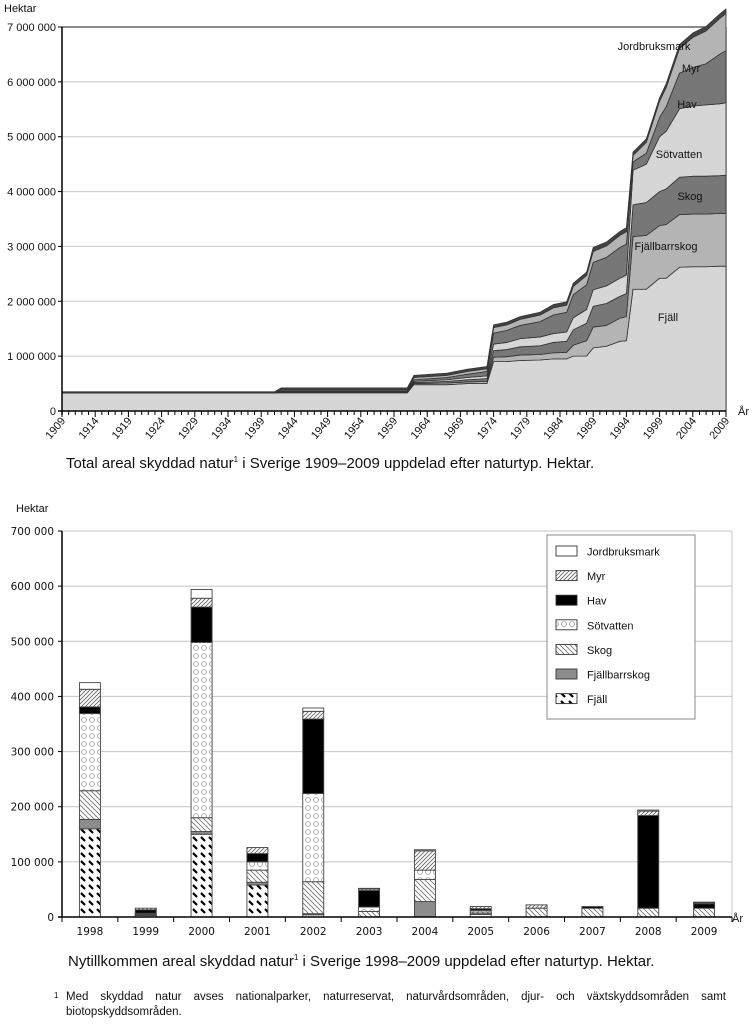 The image size is (756, 1024). What do you see at coordinates (181, 961) in the screenshot?
I see `chart2-caption-main: Nytillkommen areal skyddad natur` at bounding box center [181, 961].